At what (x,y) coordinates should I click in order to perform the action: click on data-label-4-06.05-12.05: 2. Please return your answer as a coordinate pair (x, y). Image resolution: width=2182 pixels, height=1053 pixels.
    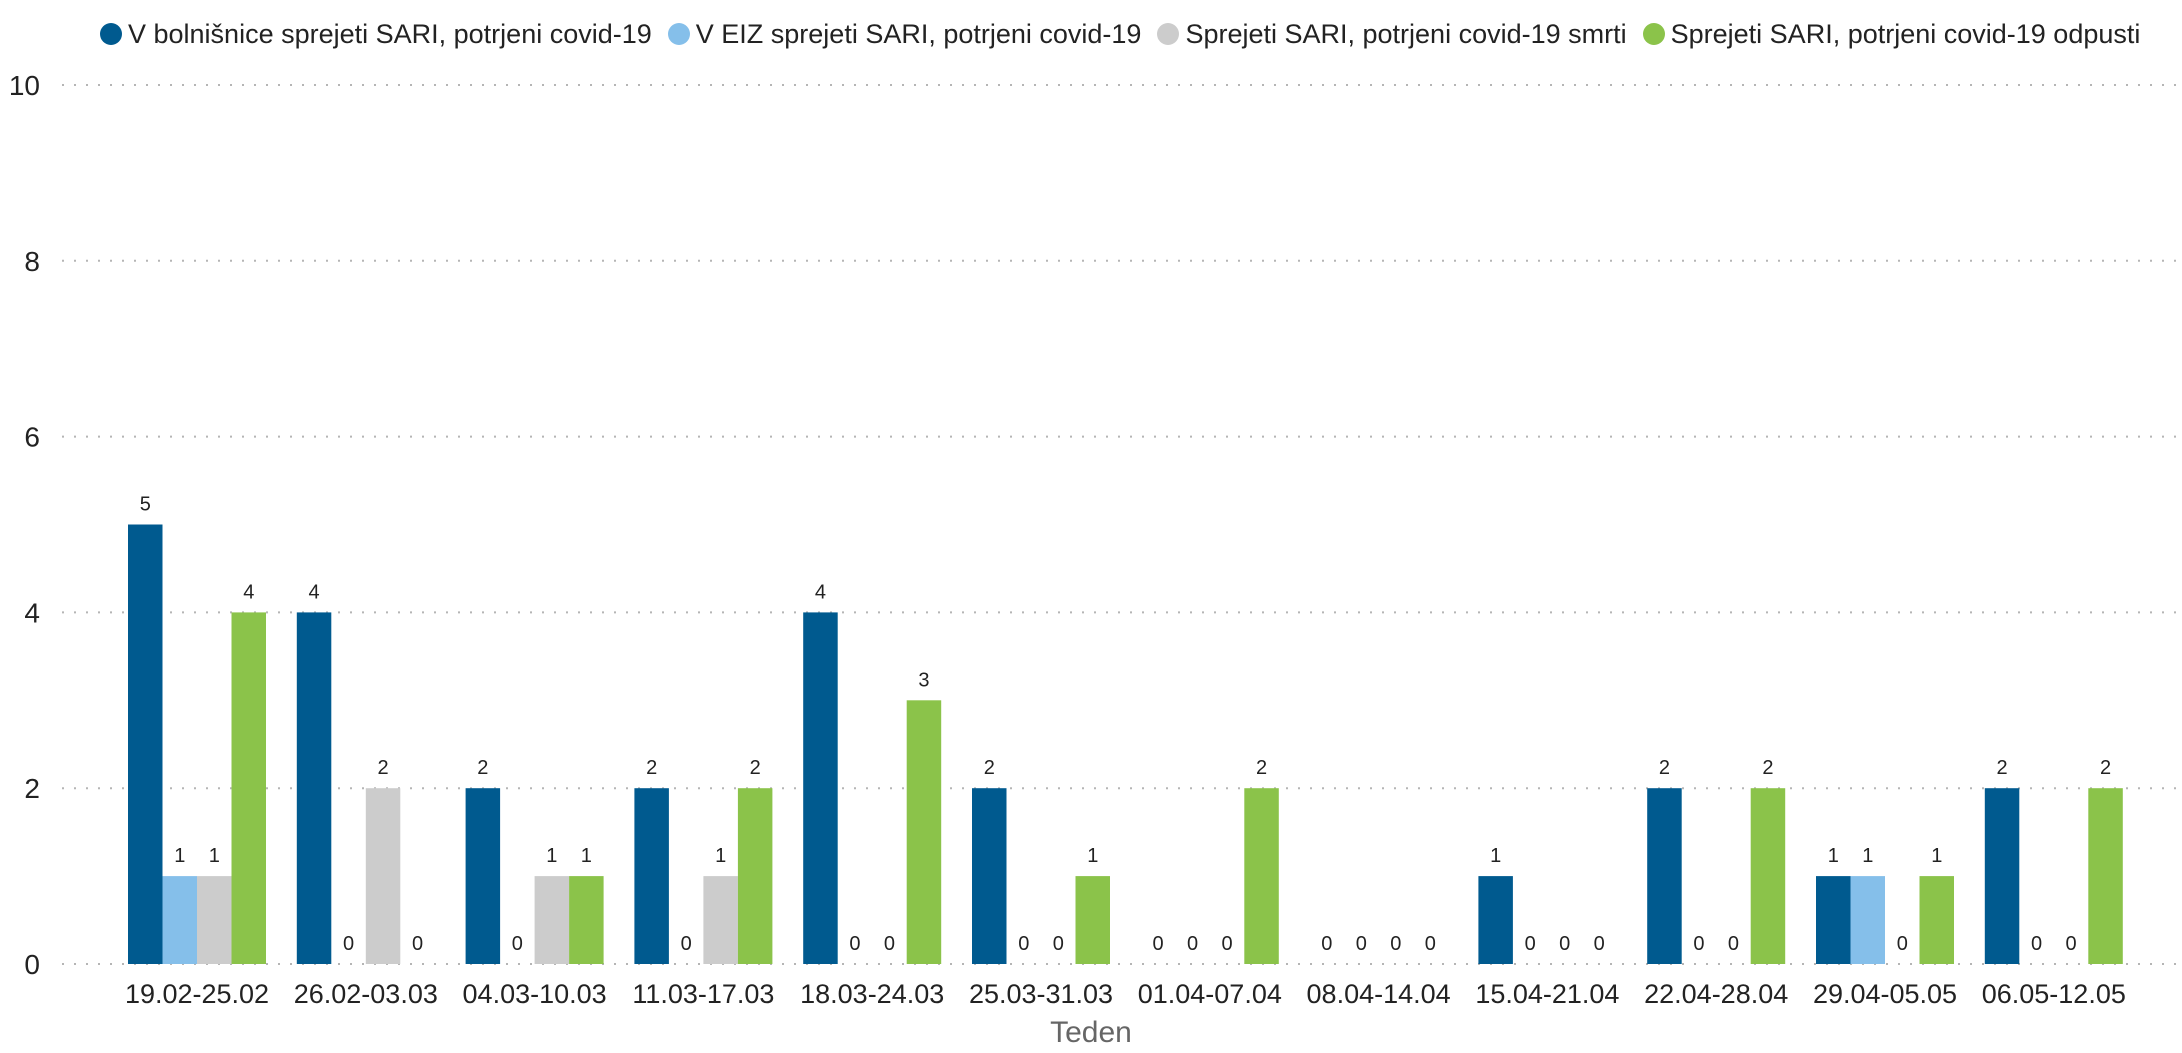
    Looking at the image, I should click on (2105, 768).